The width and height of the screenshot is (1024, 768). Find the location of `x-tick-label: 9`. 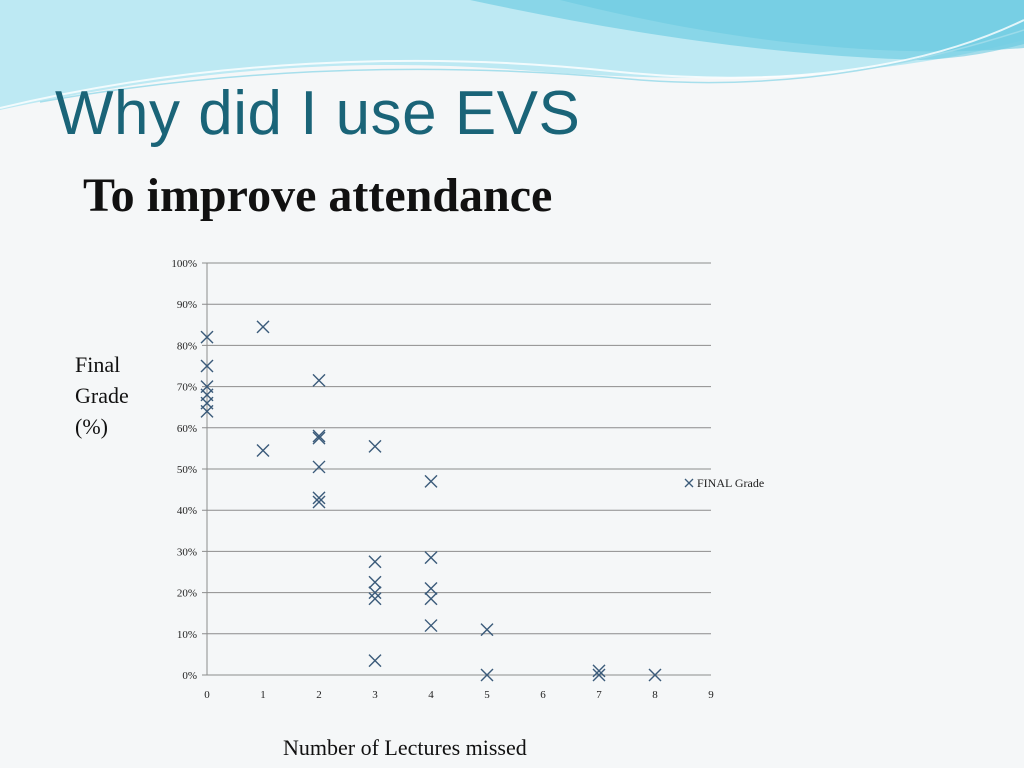

x-tick-label: 9 is located at coordinates (711, 695).